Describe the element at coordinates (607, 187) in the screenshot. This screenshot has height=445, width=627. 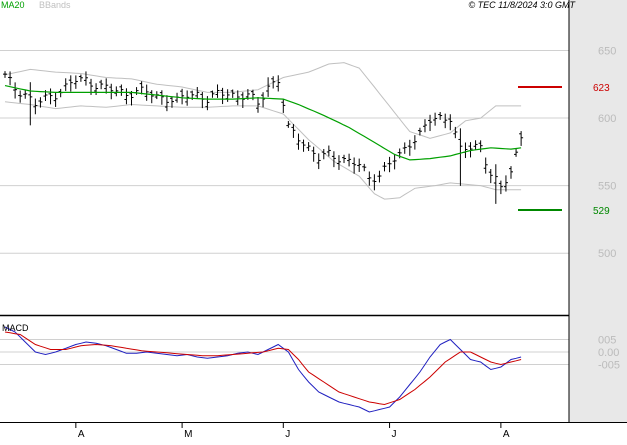
I see `main-y-tick-label: 550` at that location.